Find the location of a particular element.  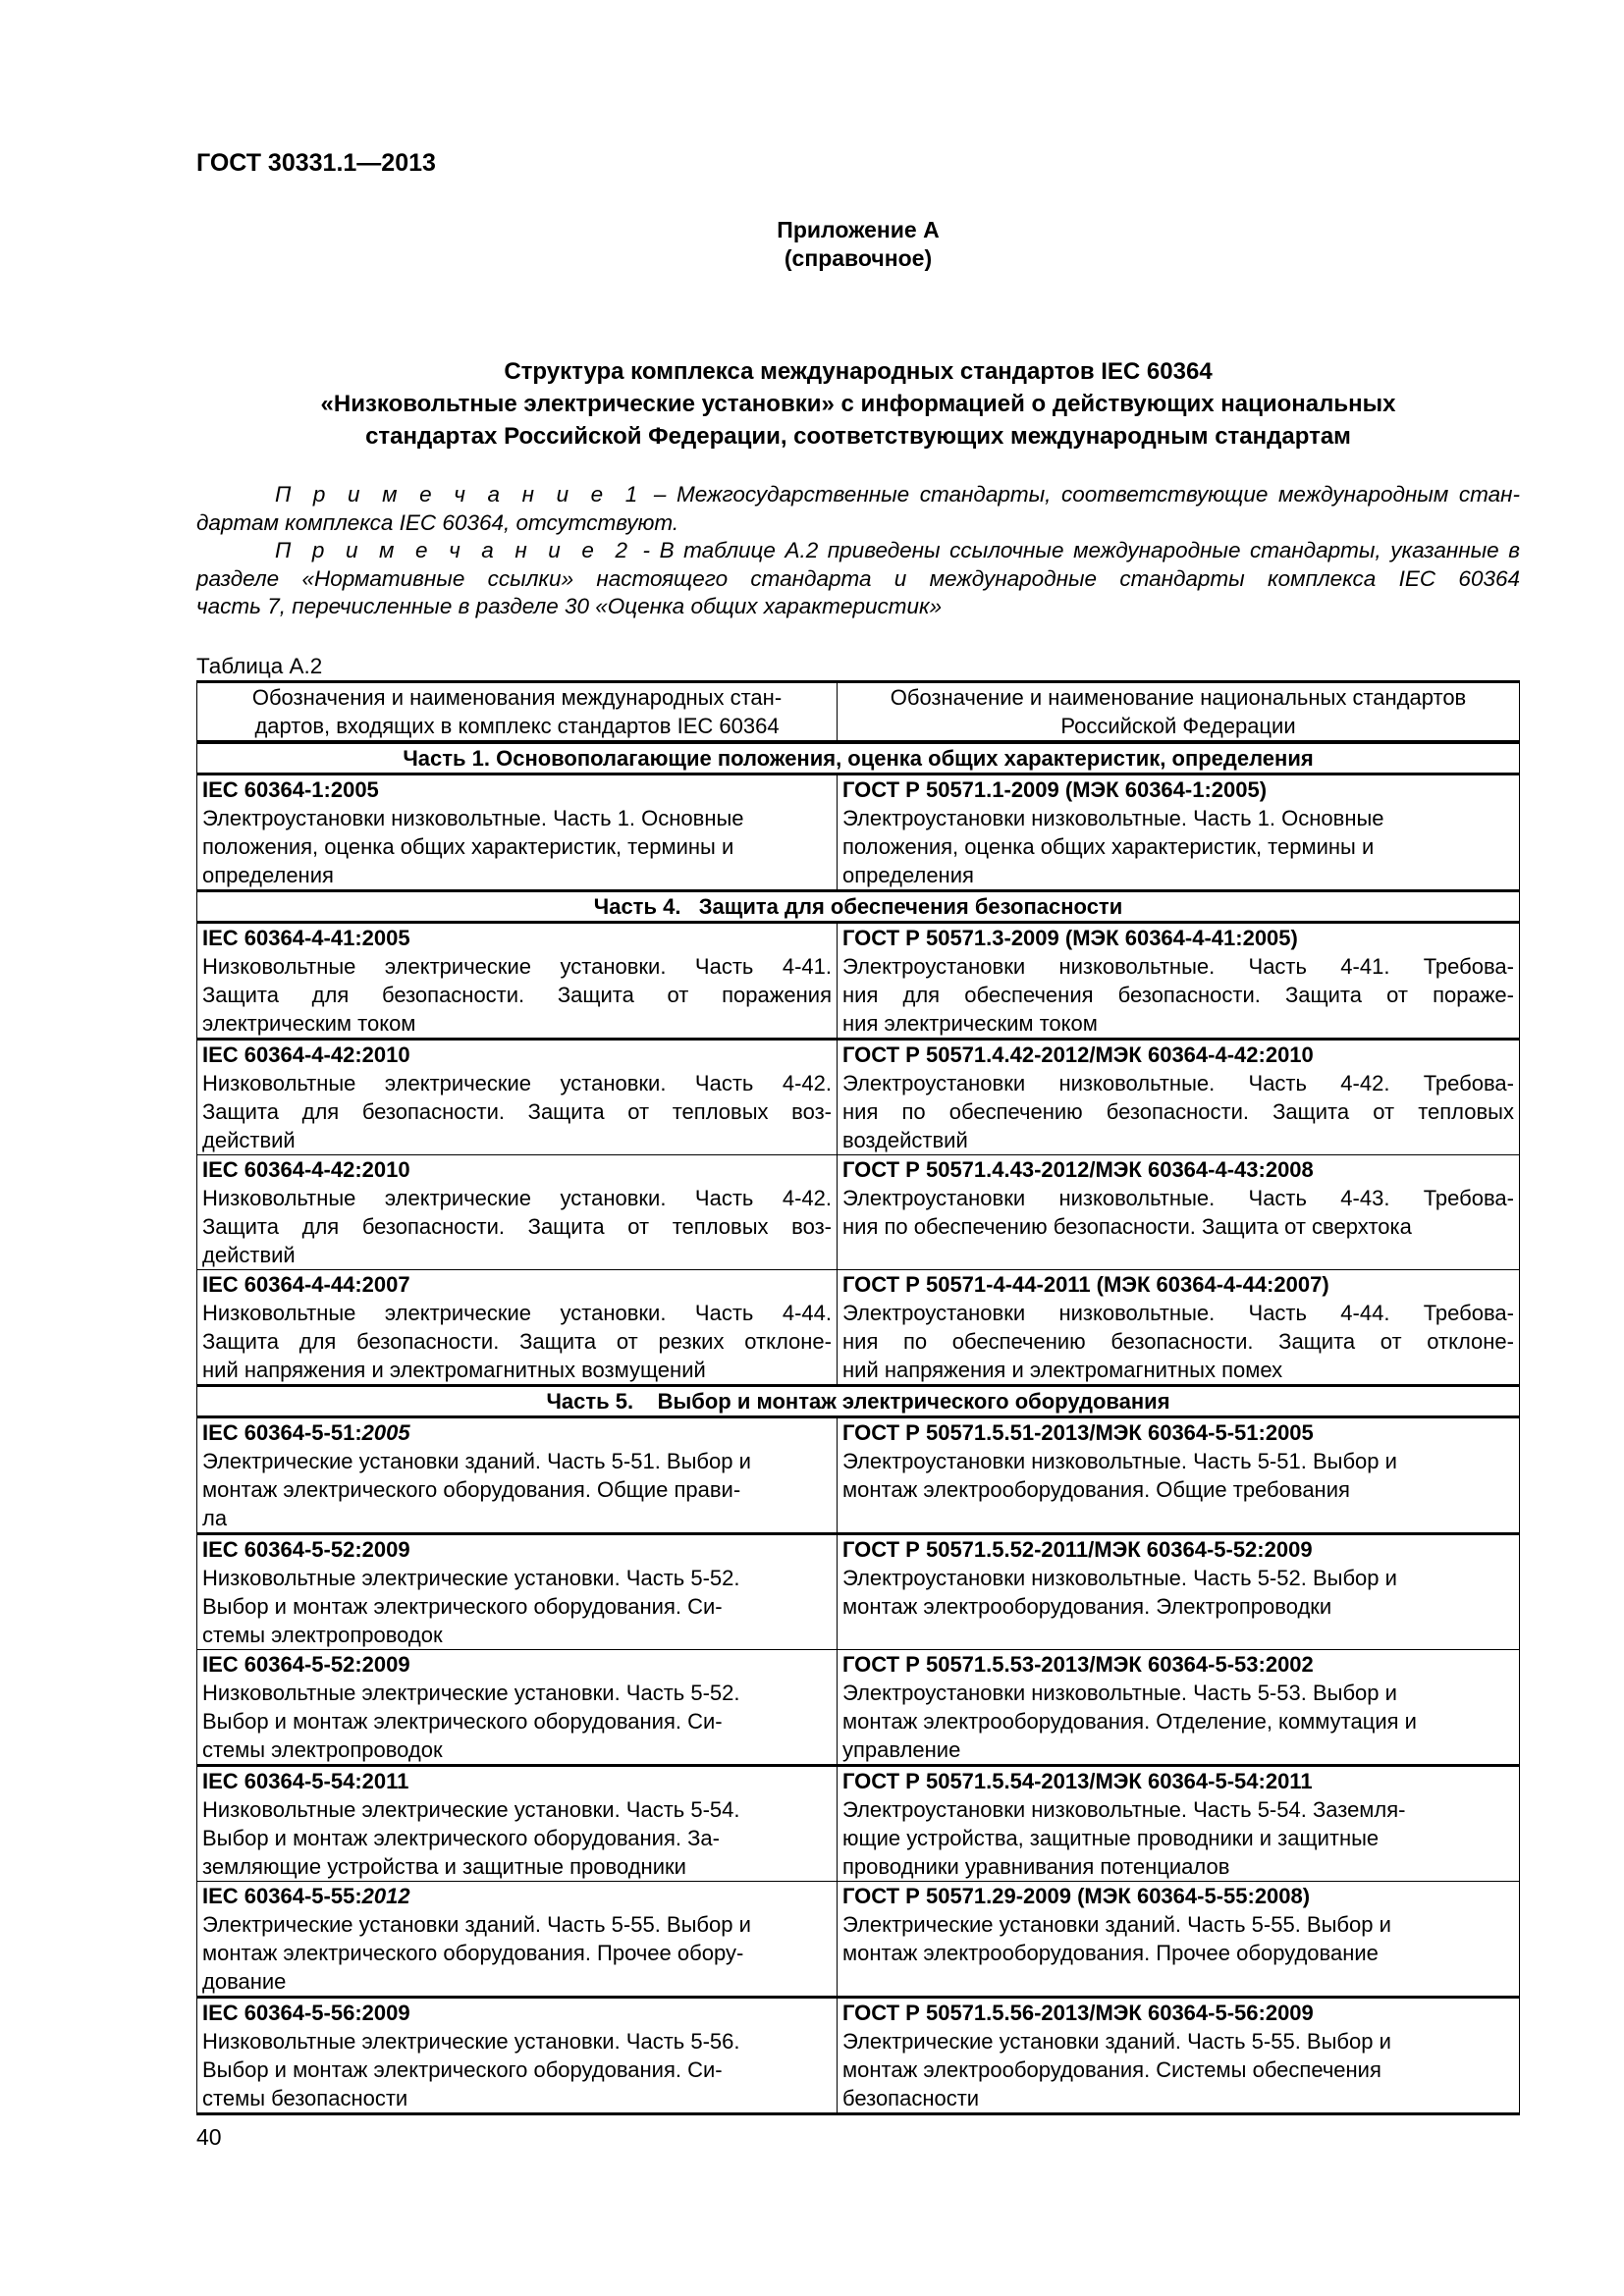

note-line: дартам комплекса IEC 60364, отсутствуют. is located at coordinates (858, 523).